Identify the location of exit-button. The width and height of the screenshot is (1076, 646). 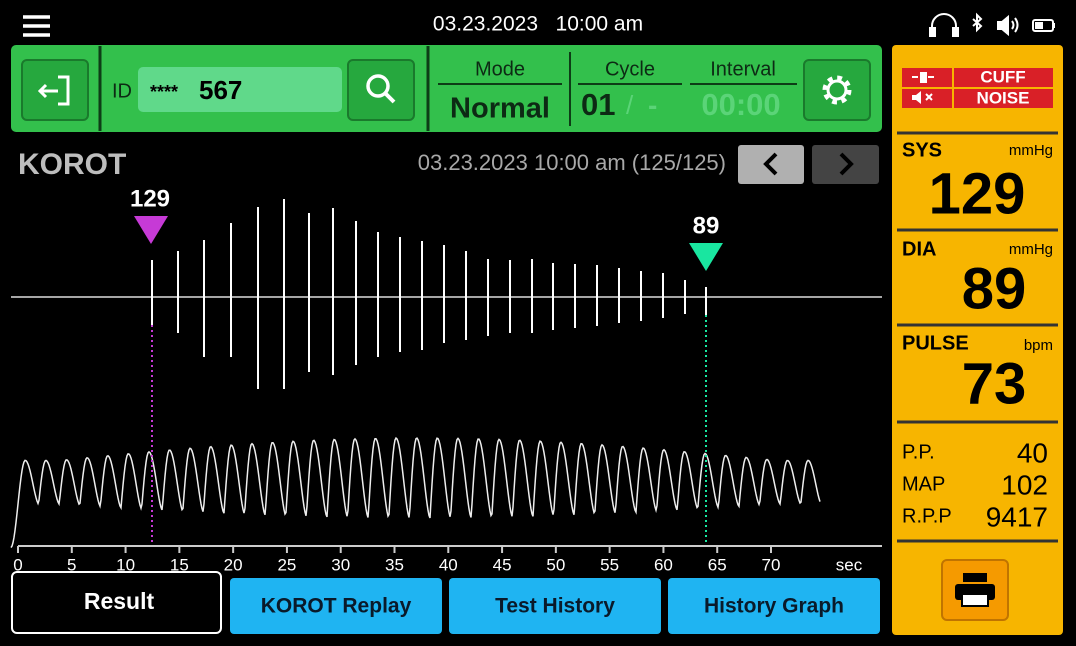
(55, 90).